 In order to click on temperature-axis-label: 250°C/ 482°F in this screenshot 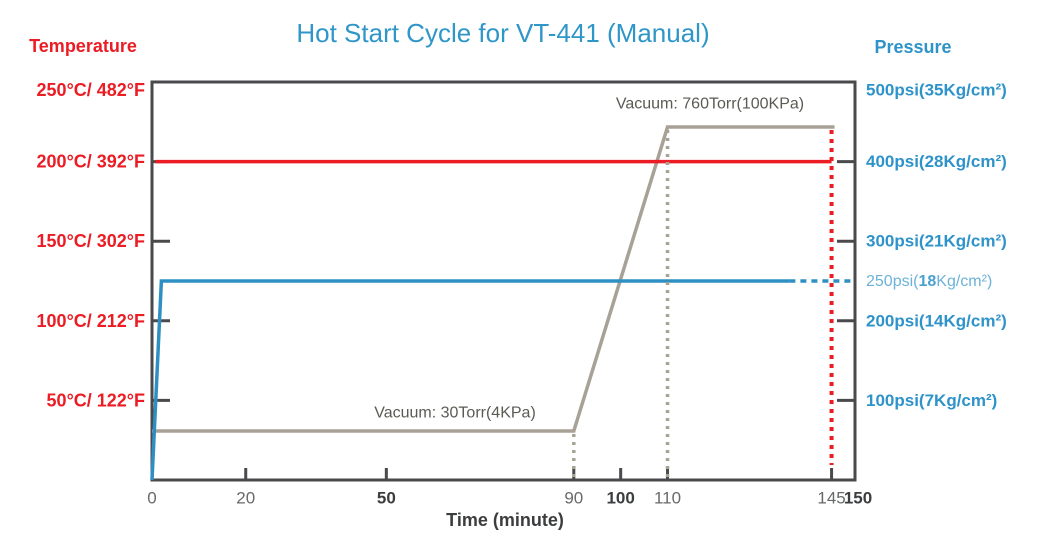, I will do `click(91, 90)`.